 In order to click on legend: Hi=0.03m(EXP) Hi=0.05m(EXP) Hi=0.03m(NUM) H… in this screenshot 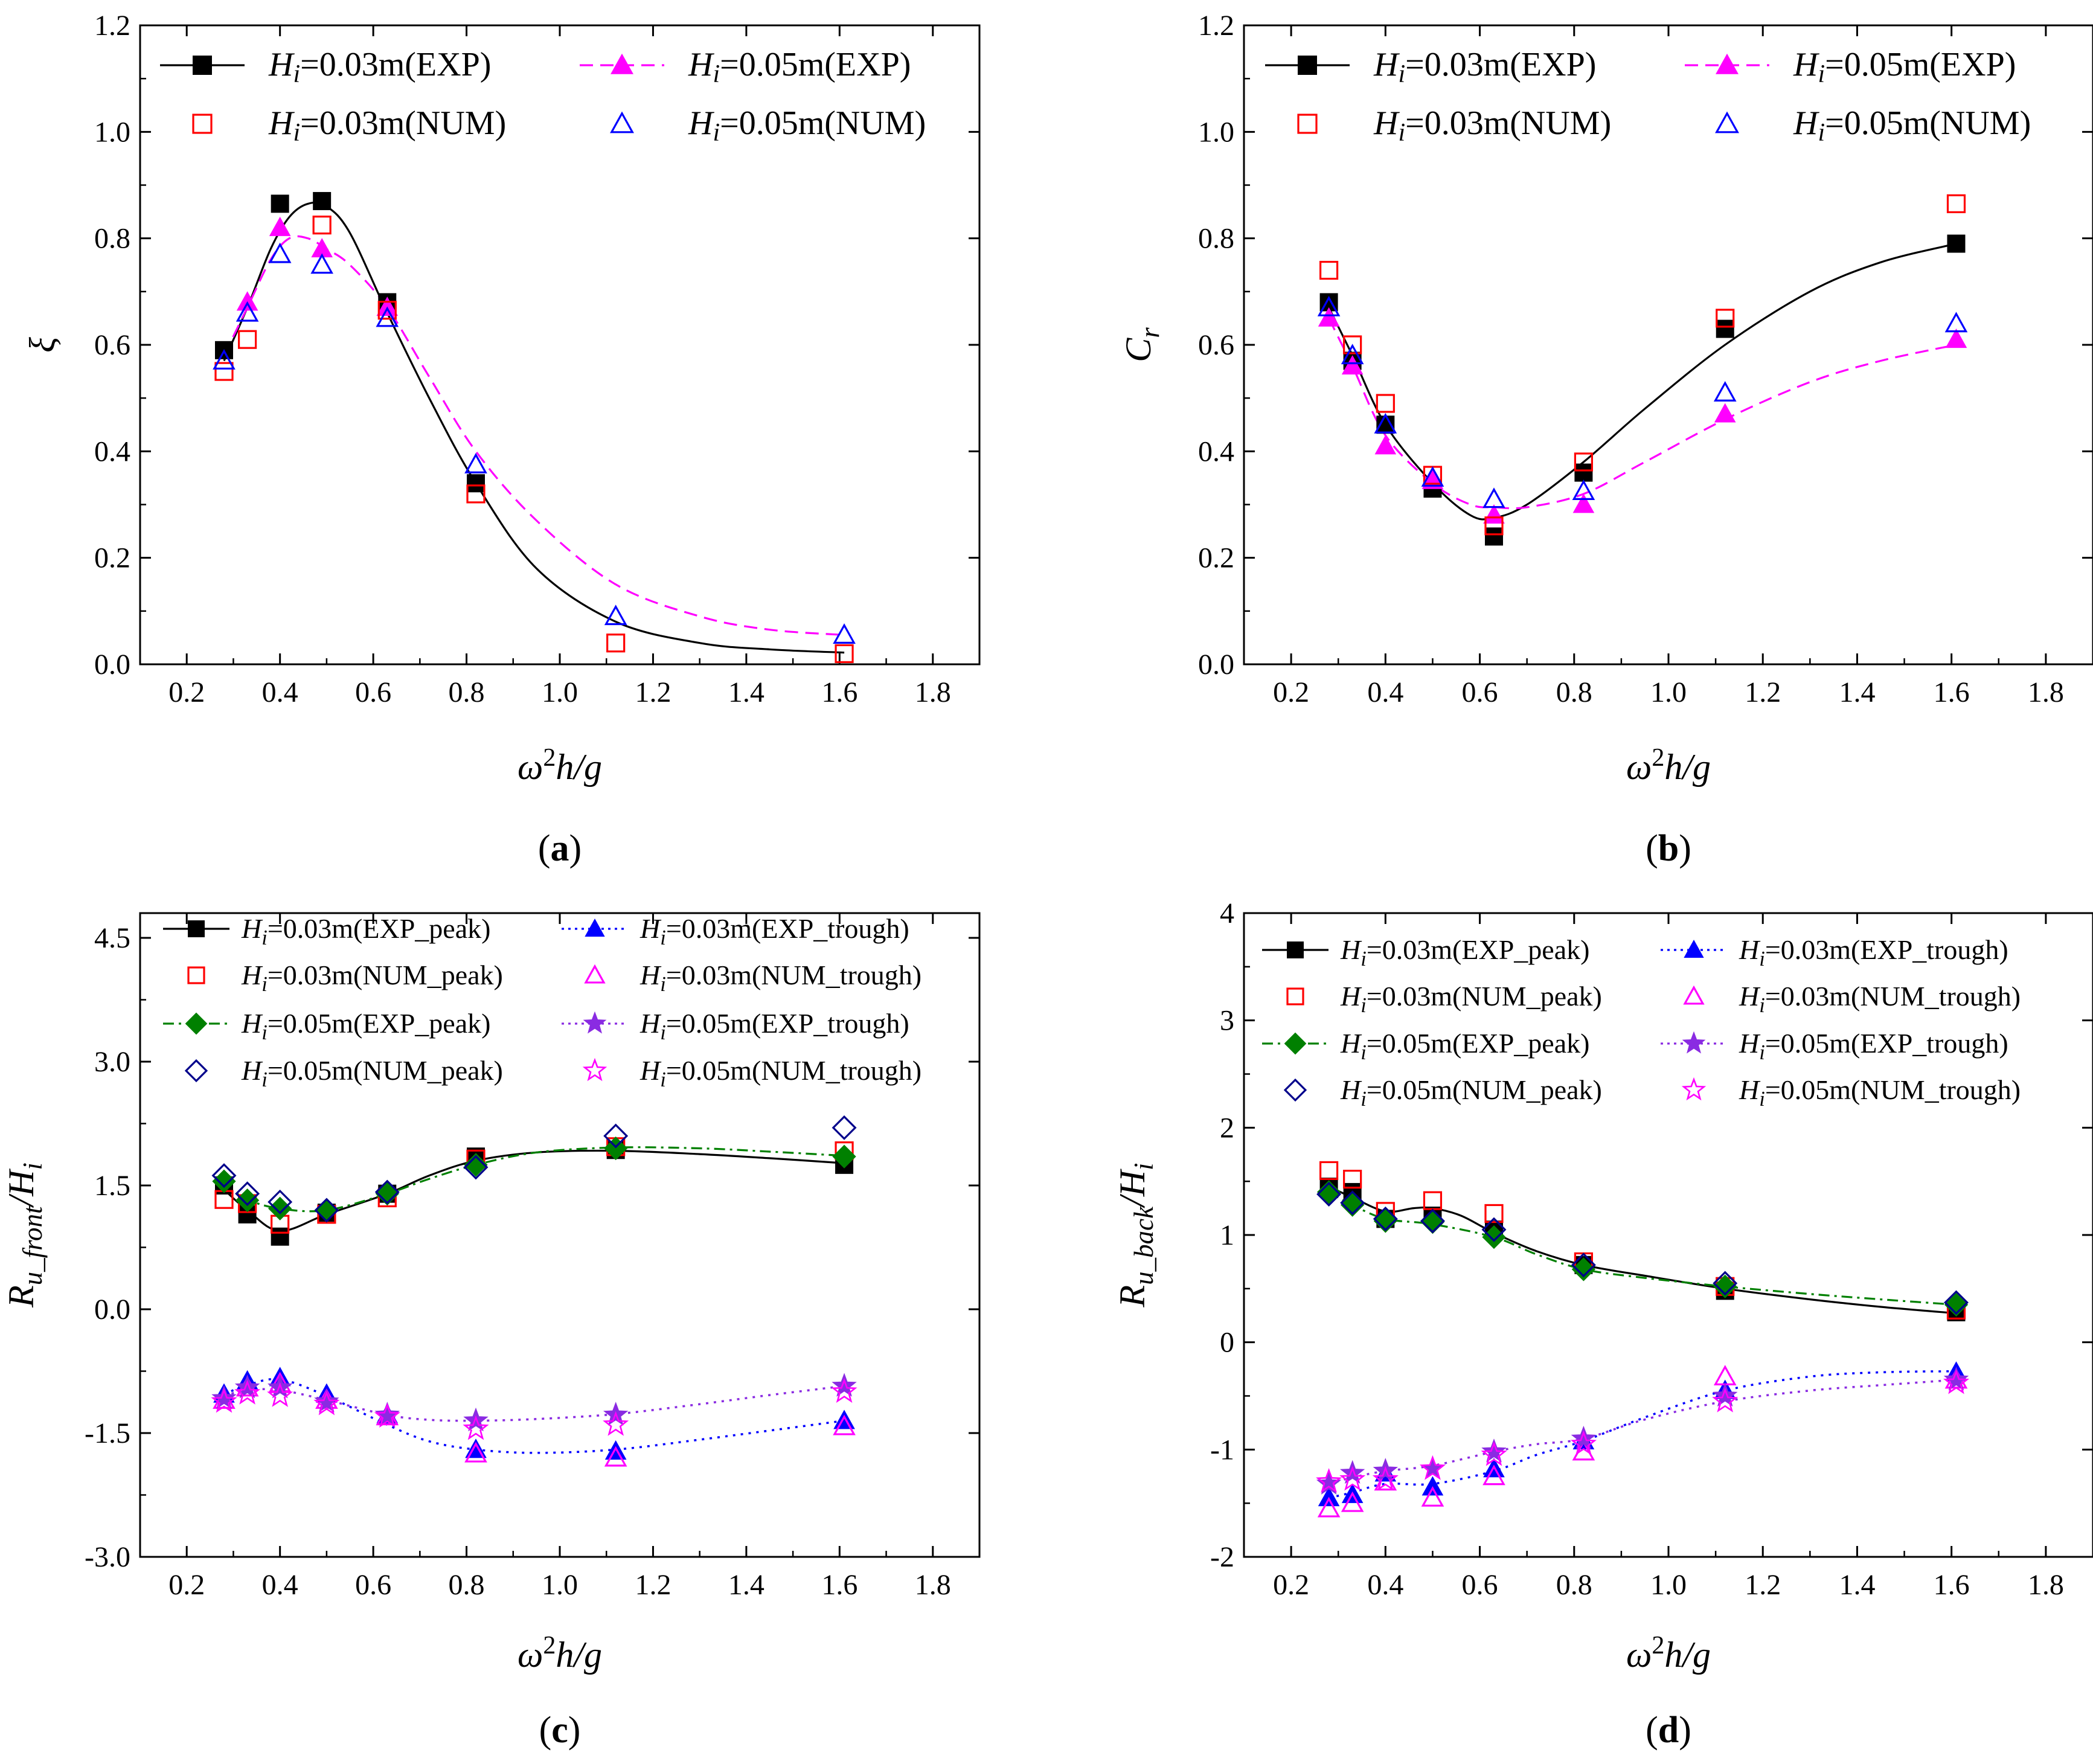, I will do `click(1648, 97)`.